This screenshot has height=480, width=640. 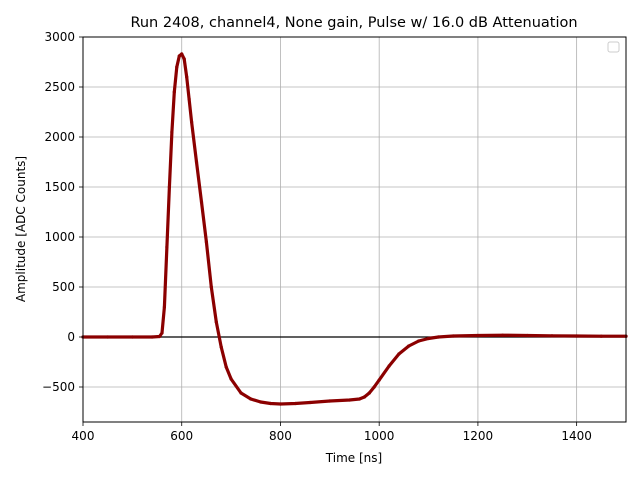 I want to click on y-tick-label: 500, so click(x=63, y=287).